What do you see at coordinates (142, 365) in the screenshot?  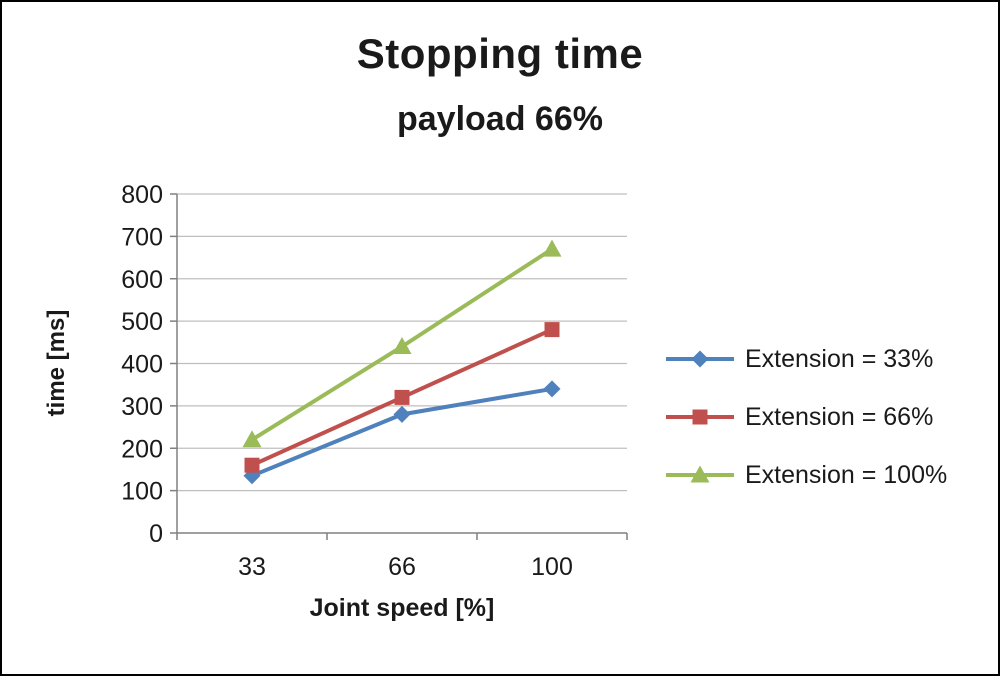 I see `y-tick-label: 400` at bounding box center [142, 365].